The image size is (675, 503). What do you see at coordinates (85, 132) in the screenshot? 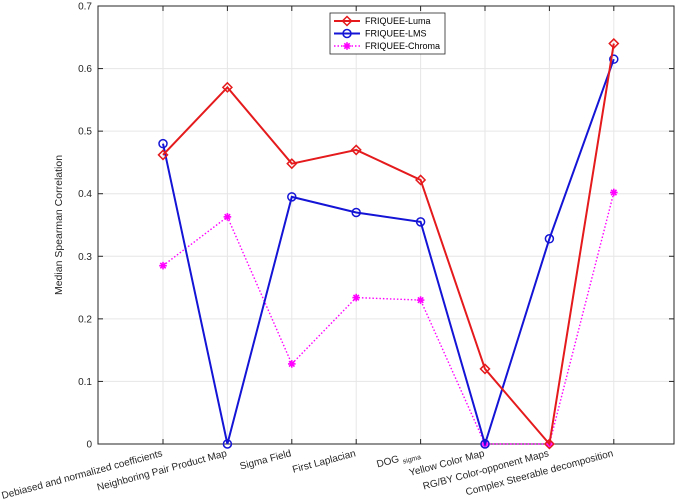
I see `y-tick-label: 0.5` at bounding box center [85, 132].